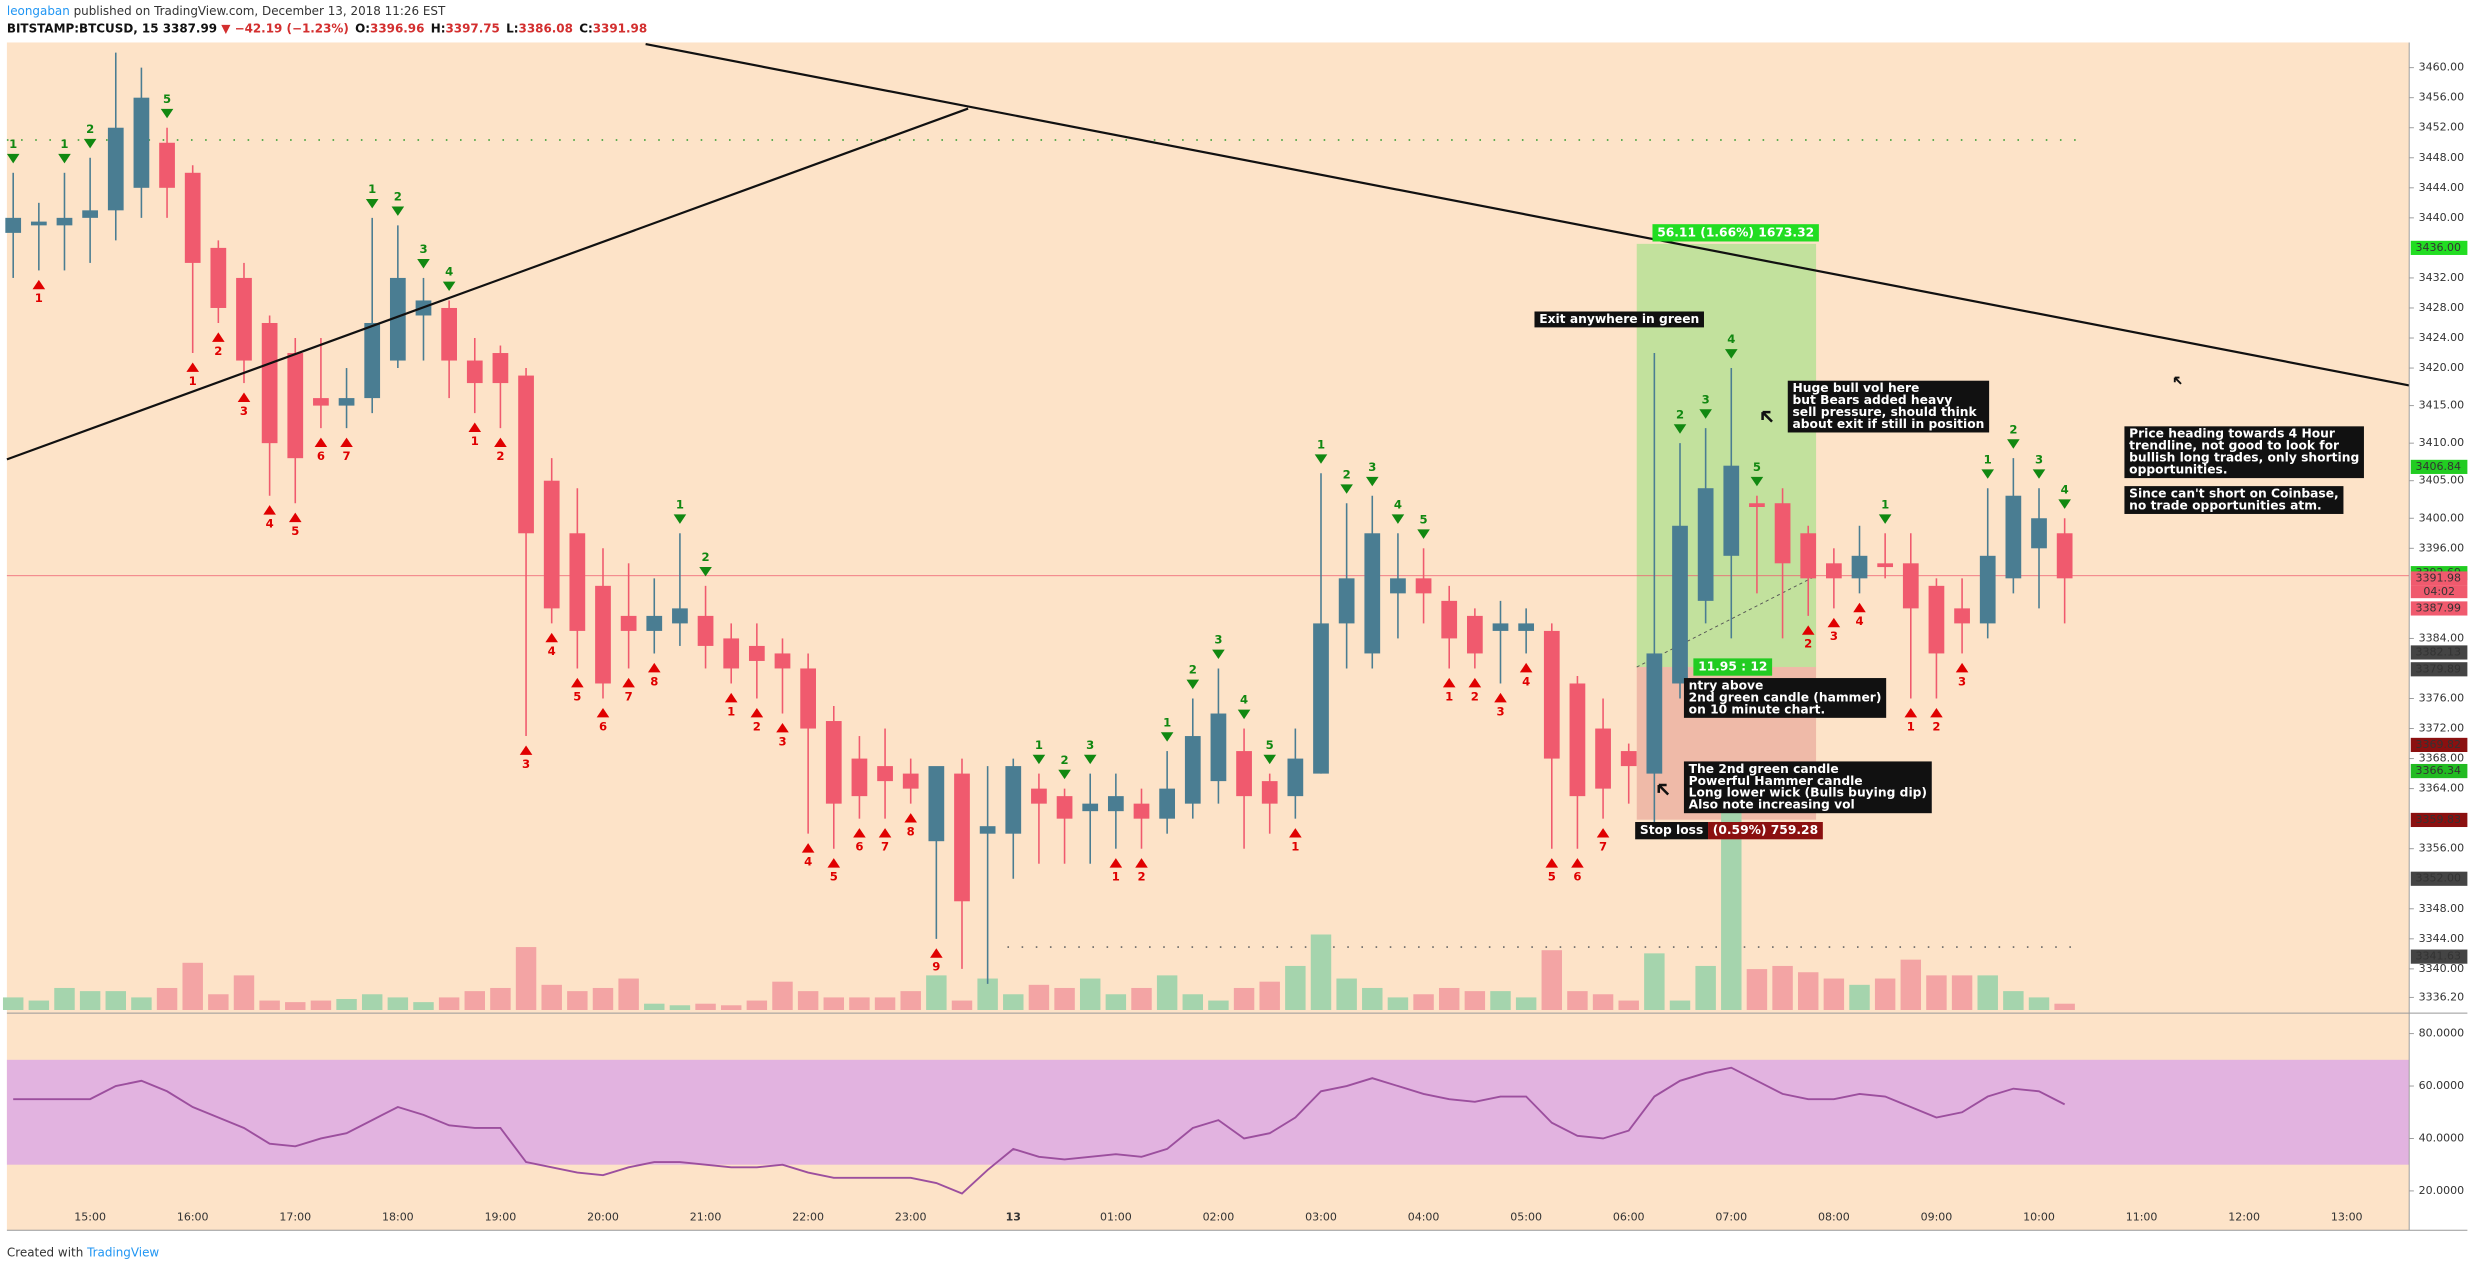 Image resolution: width=2468 pixels, height=1268 pixels. Describe the element at coordinates (2438, 607) in the screenshot. I see `price-marker-label: 3387.99` at that location.